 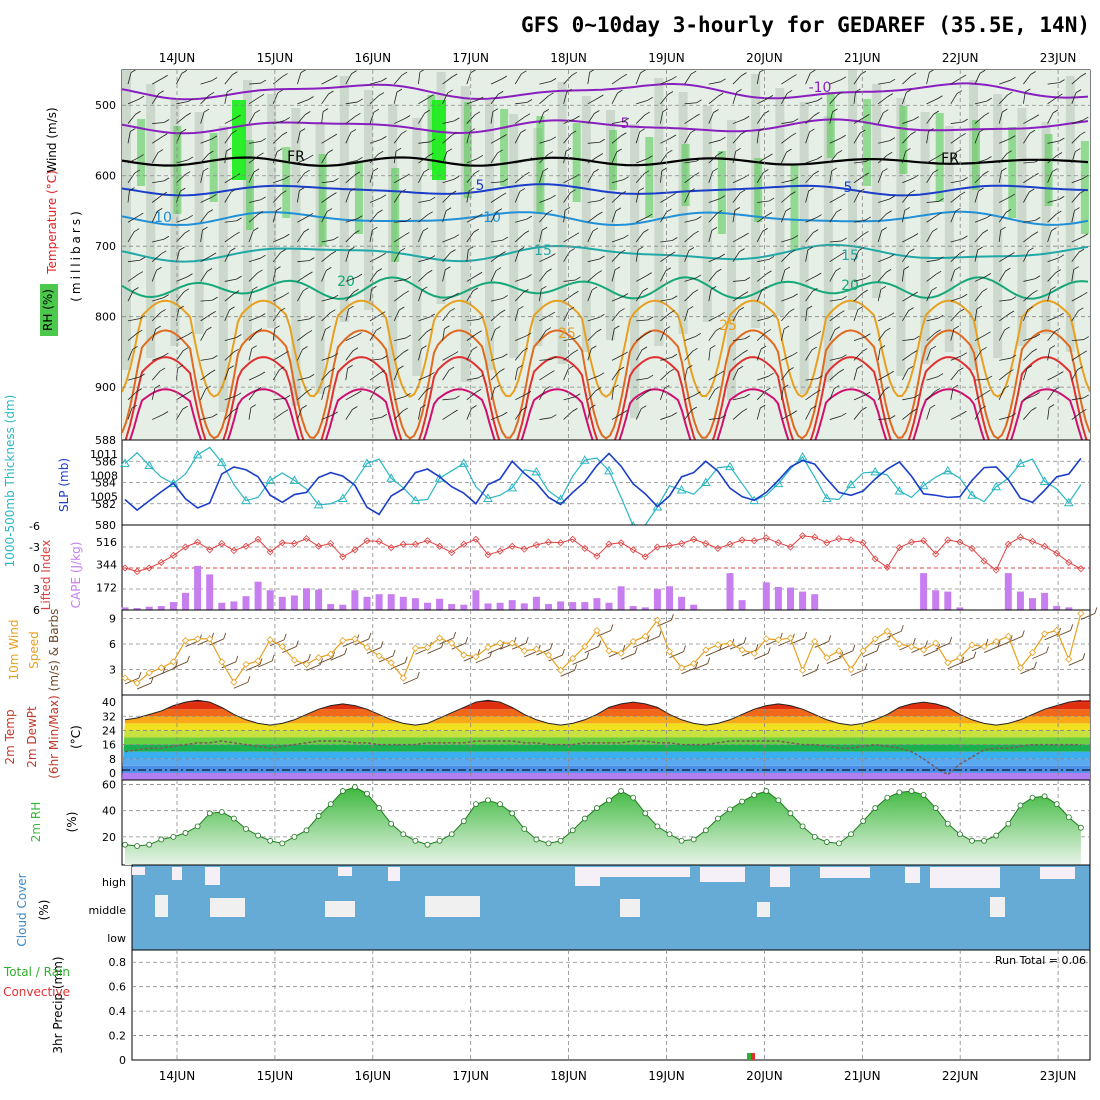 I want to click on li-tick-label: 3, so click(x=36, y=589).